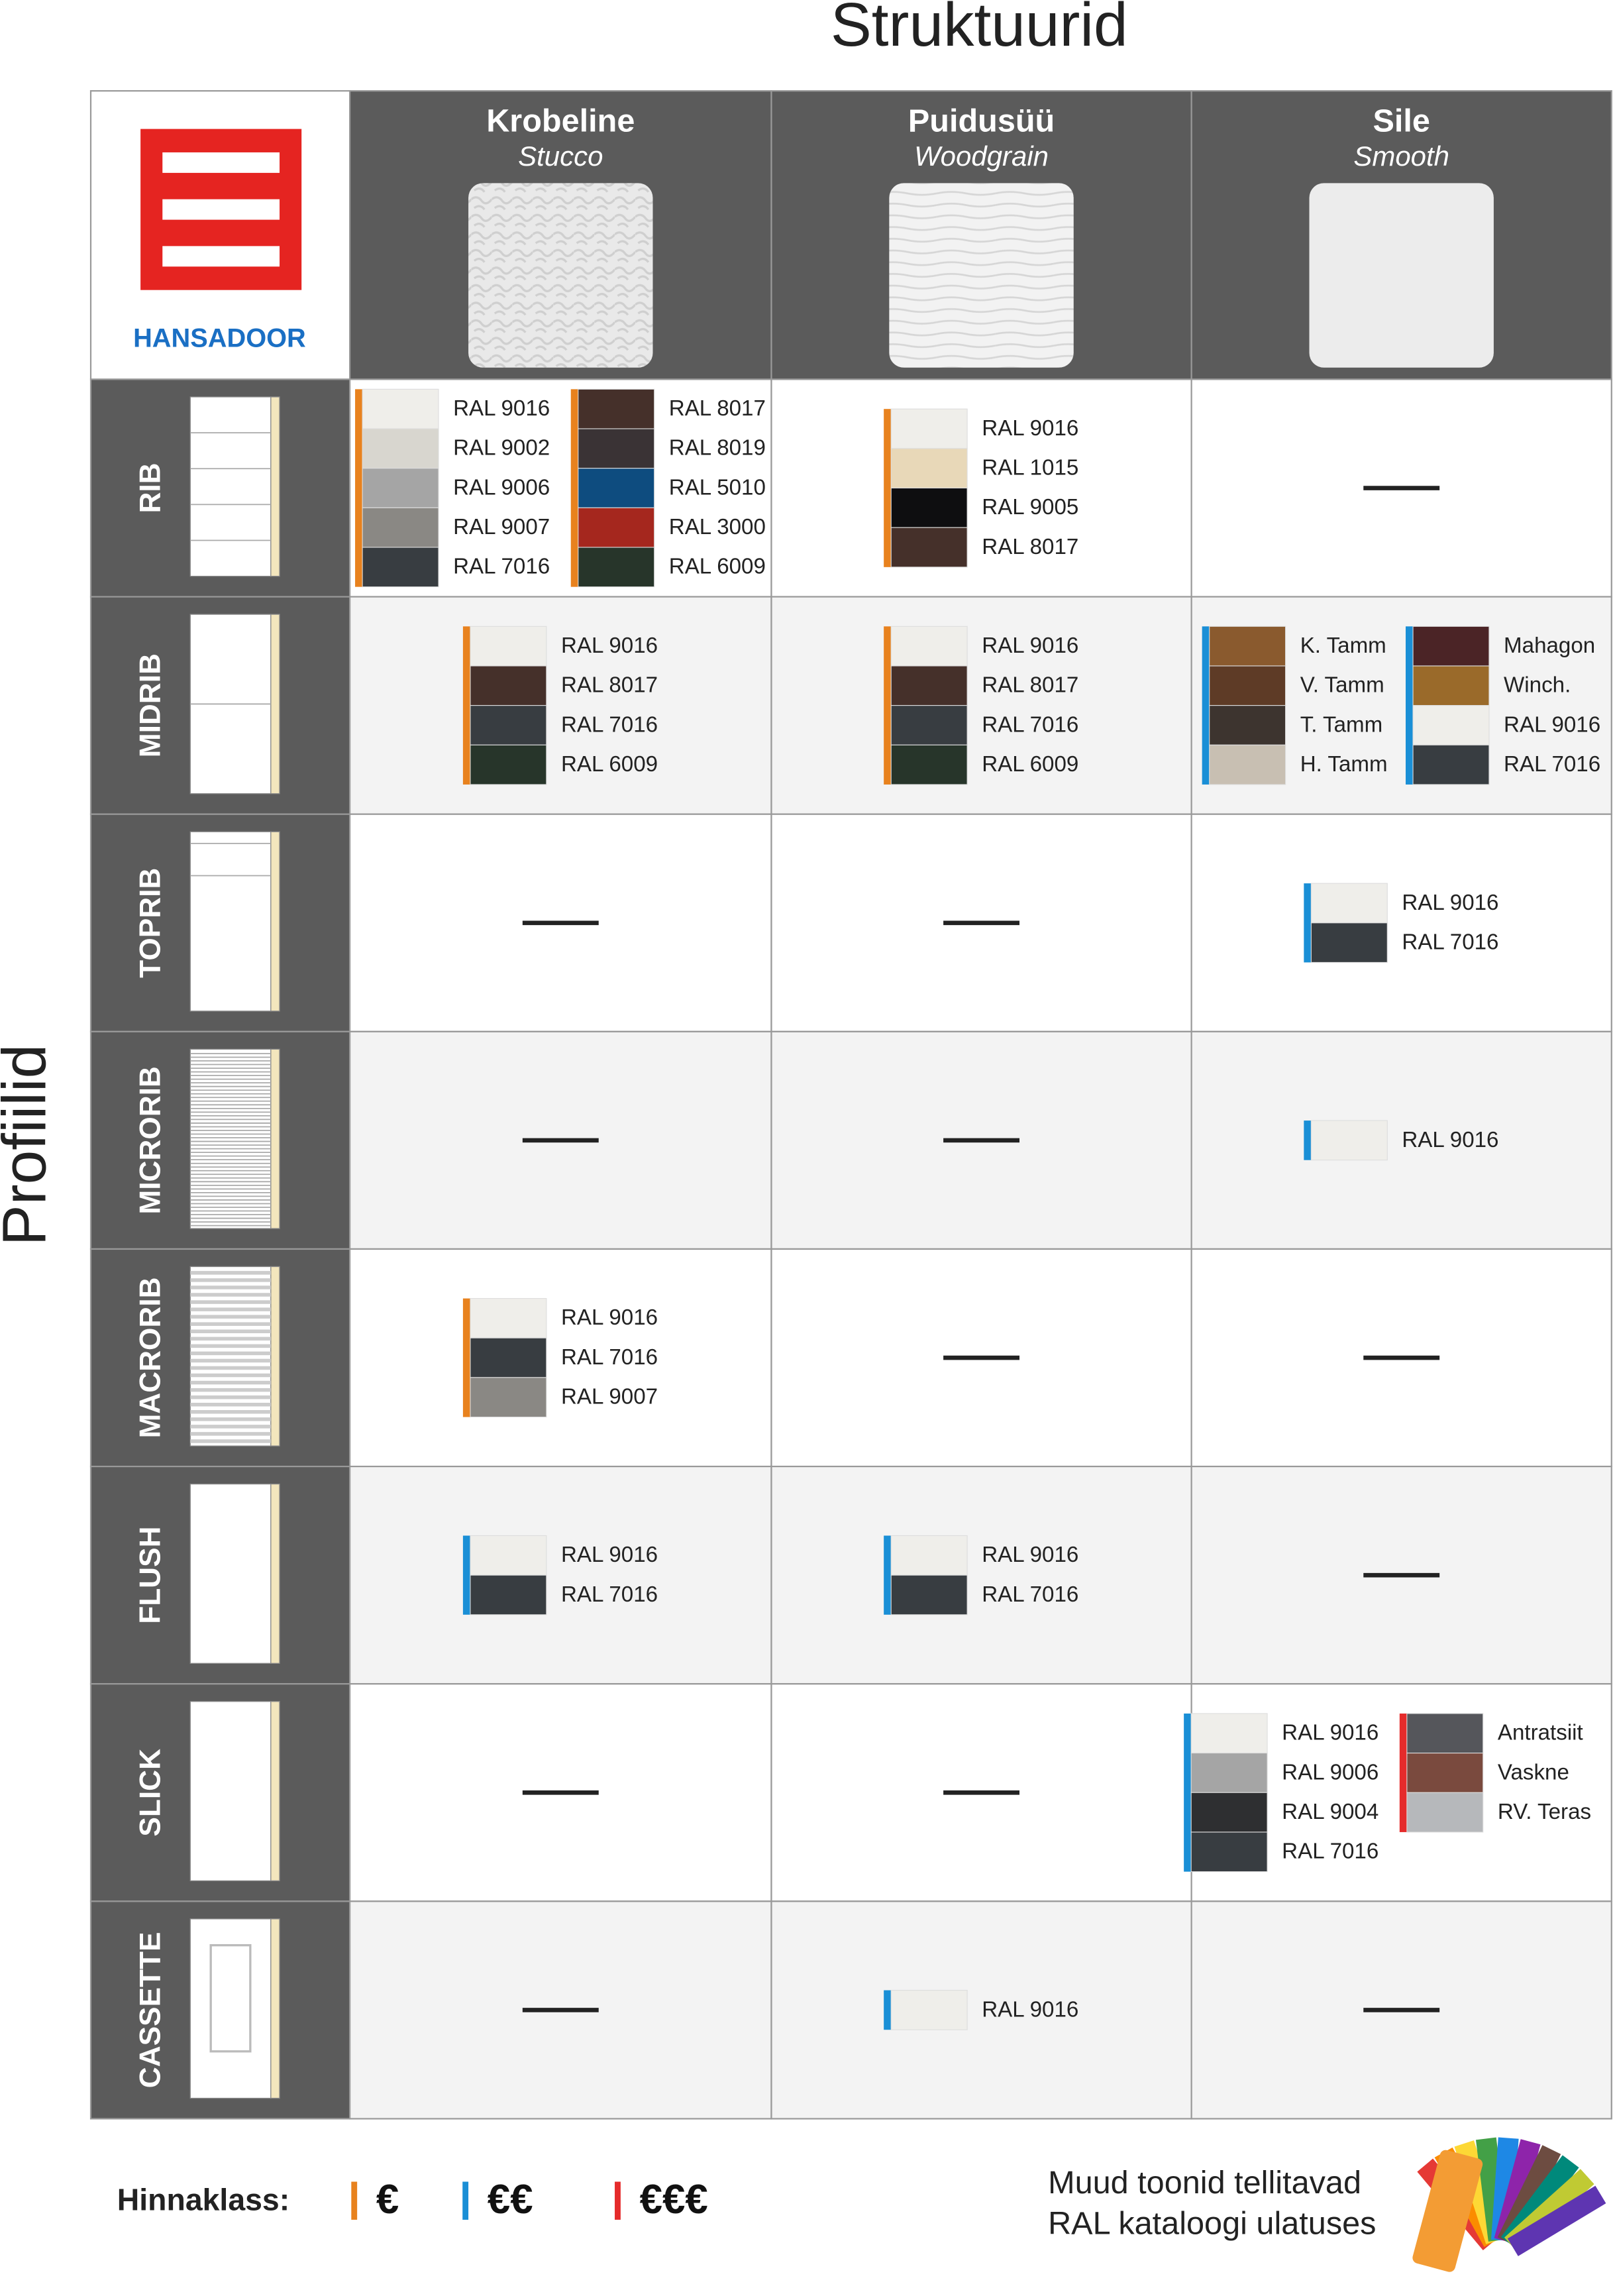 The width and height of the screenshot is (1613, 2296). What do you see at coordinates (150, 1575) in the screenshot?
I see `row-name: FLUSH` at bounding box center [150, 1575].